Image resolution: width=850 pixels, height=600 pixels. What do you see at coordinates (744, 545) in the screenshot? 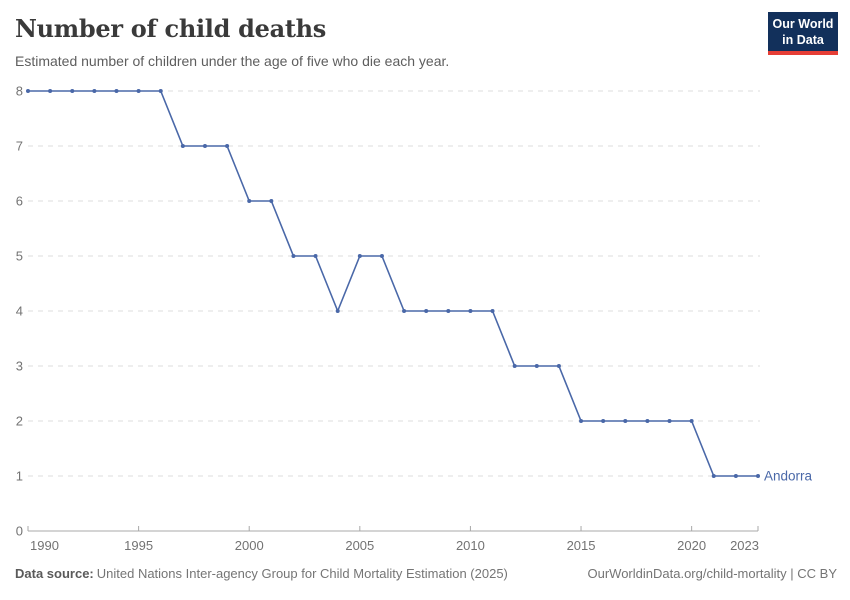
I see `svg-text: 2023` at bounding box center [744, 545].